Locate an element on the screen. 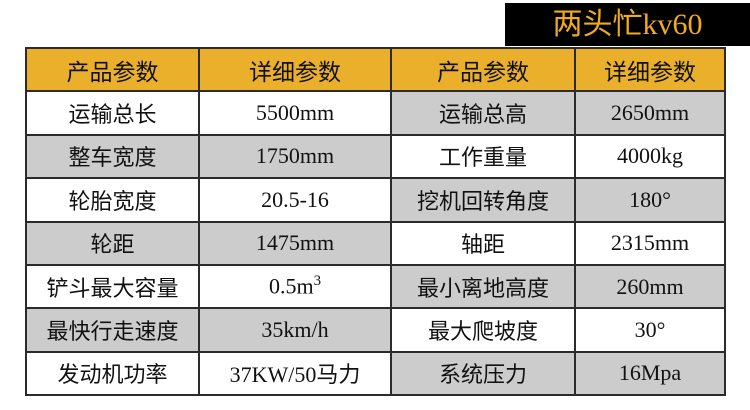 This screenshot has width=750, height=410. table-row: 轮距 1475mm 轴距 2315mm is located at coordinates (375, 243).